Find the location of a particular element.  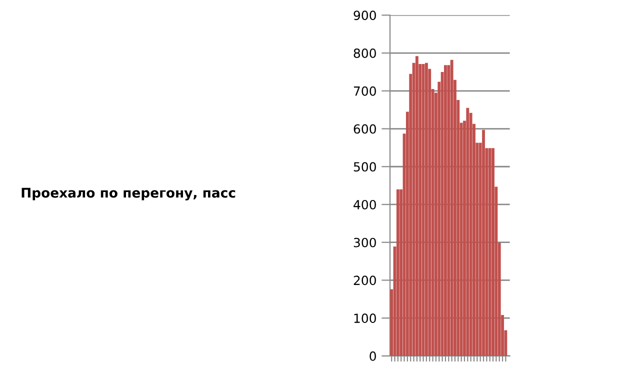

y-tick-label: 300 is located at coordinates (365, 243).